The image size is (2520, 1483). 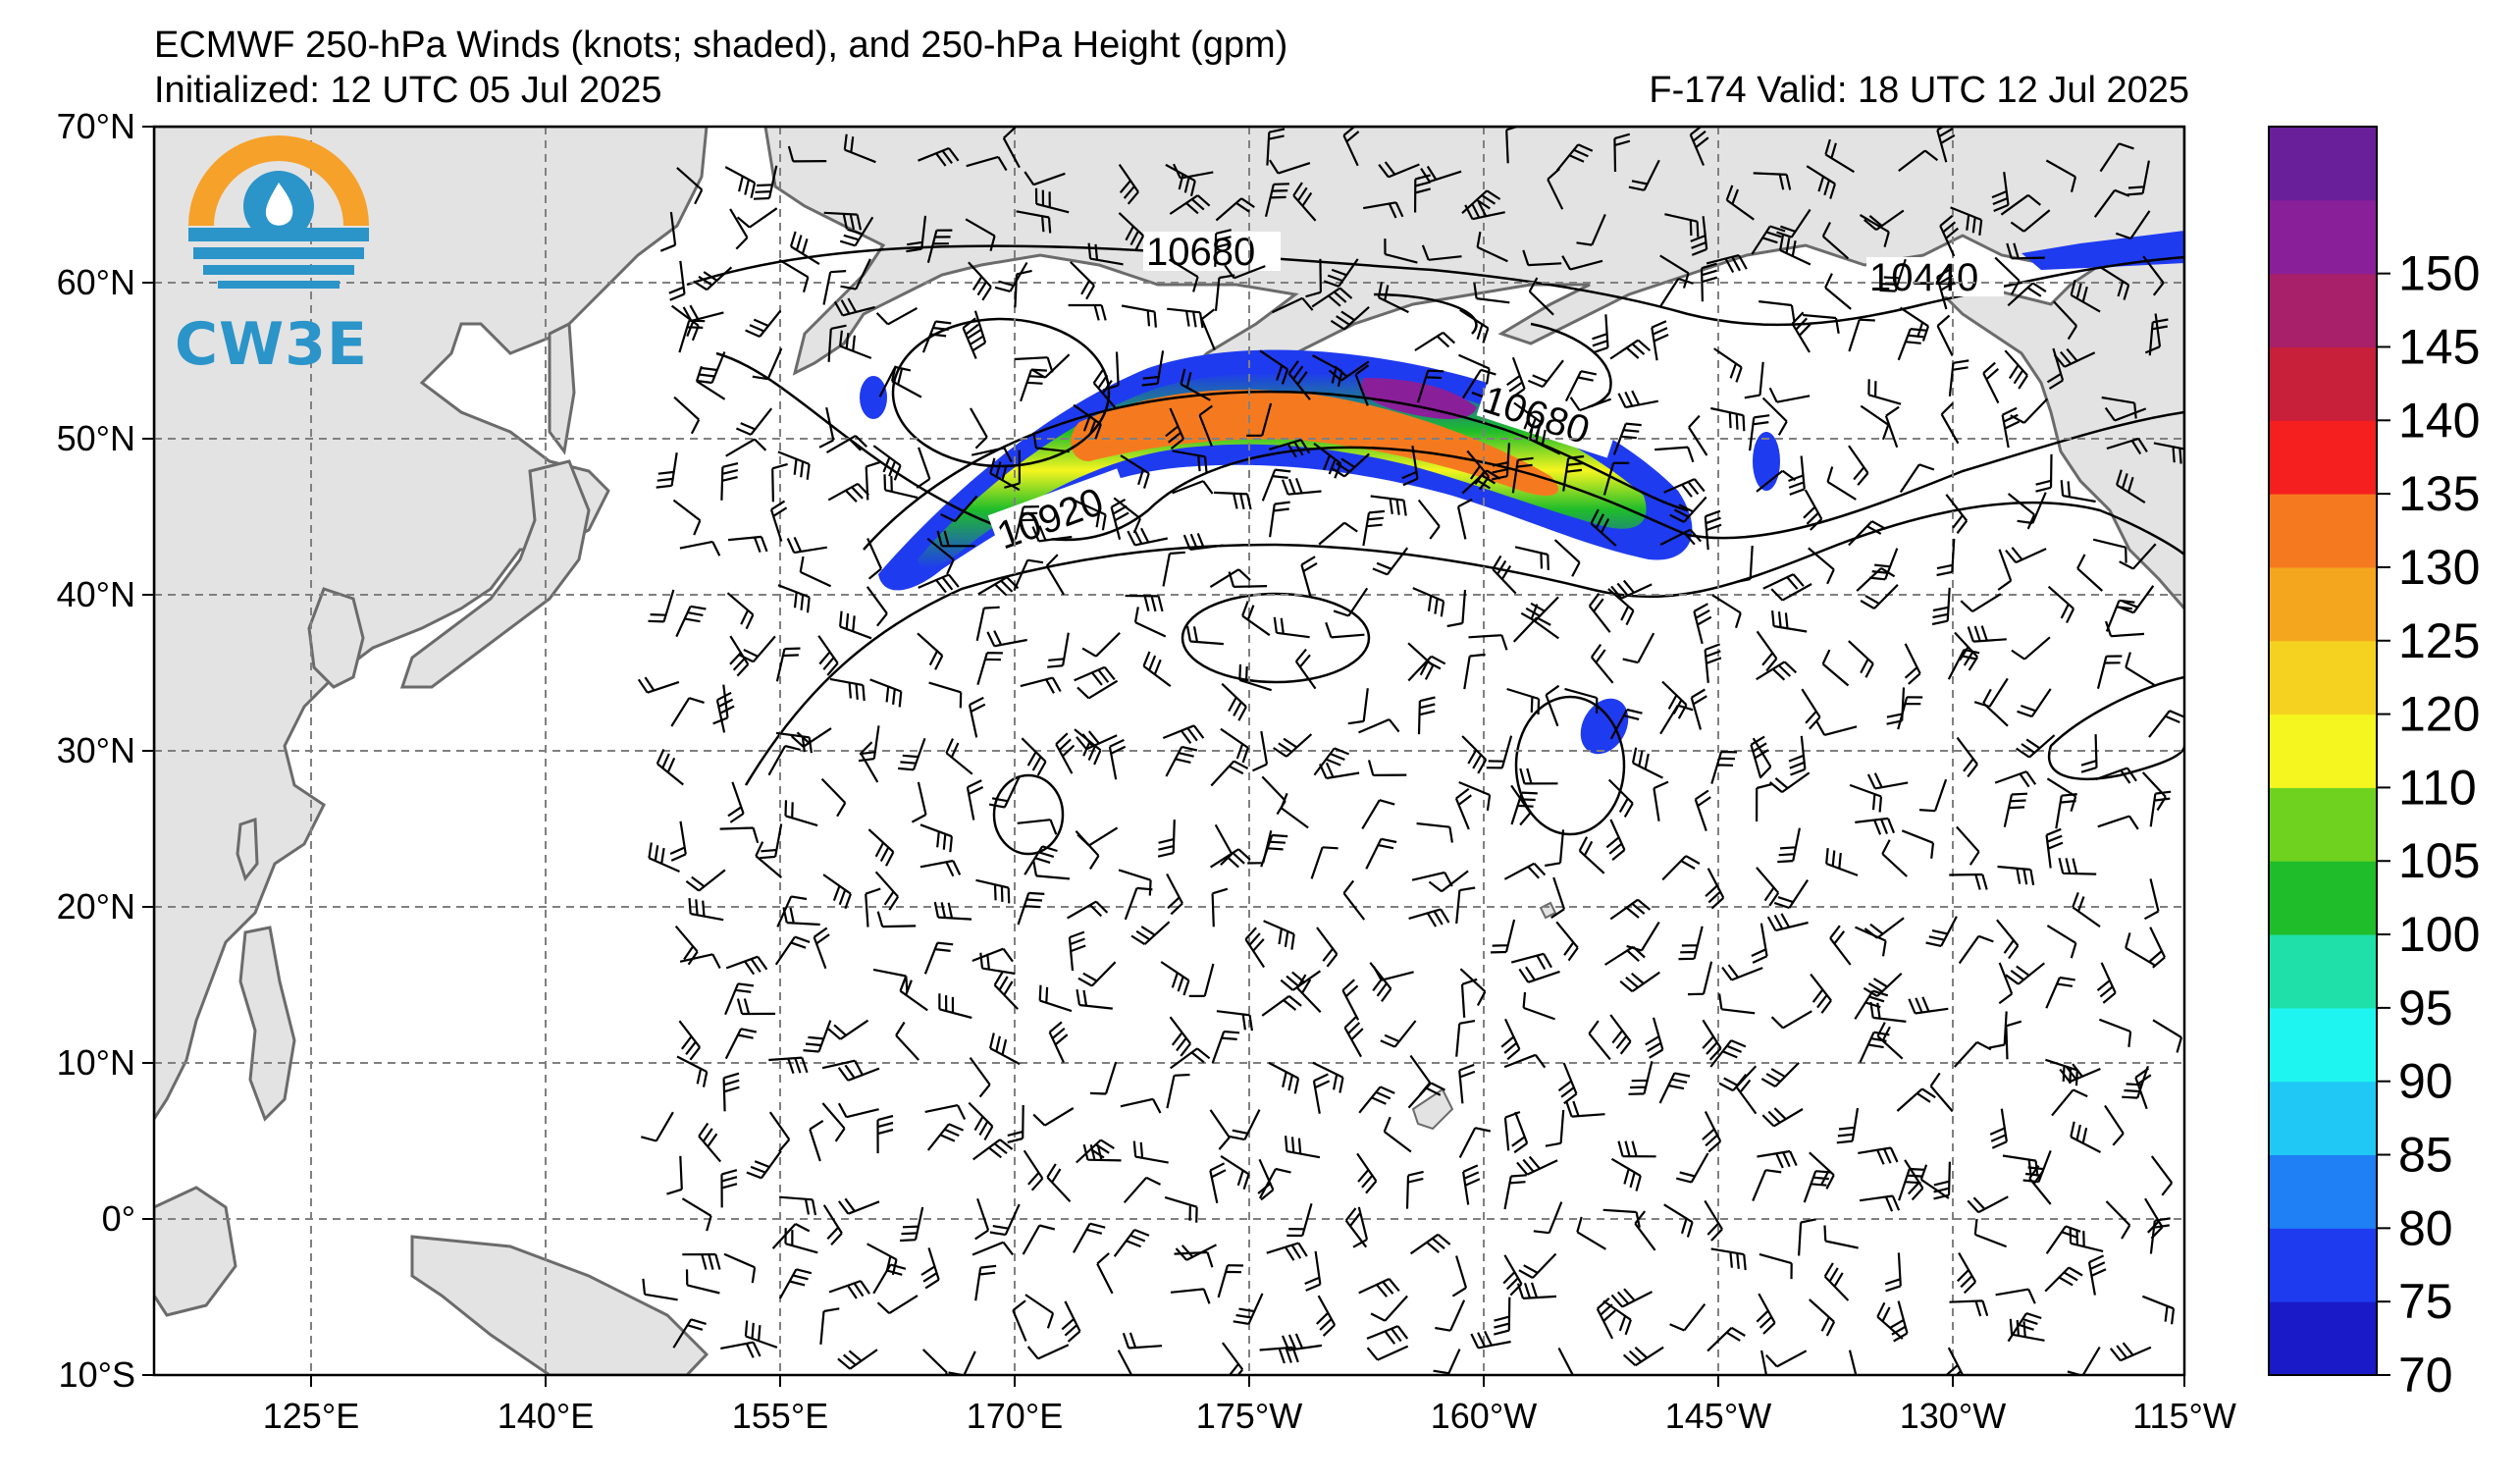 What do you see at coordinates (96, 282) in the screenshot?
I see `lat-label: 60°N` at bounding box center [96, 282].